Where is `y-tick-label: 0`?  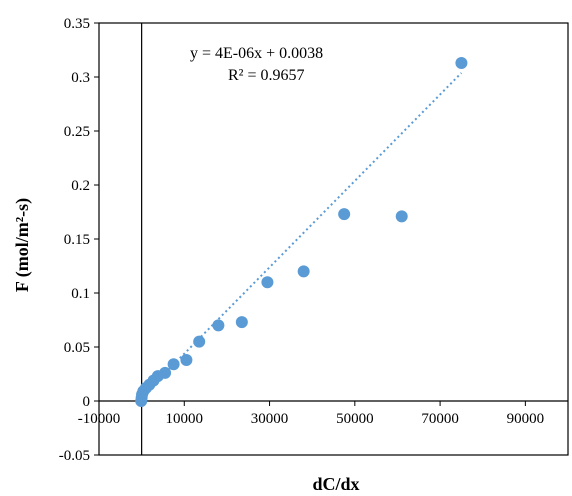 y-tick-label: 0 is located at coordinates (87, 402).